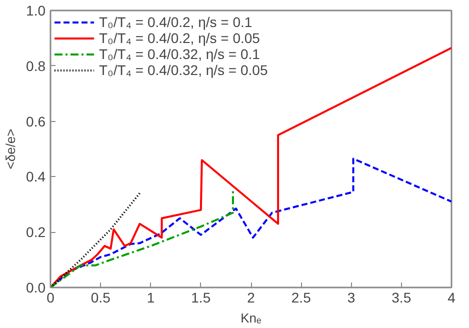  What do you see at coordinates (179, 54) in the screenshot?
I see `legend-label: T₀/T₄ = 0.4/0.32, η/s = 0.1` at bounding box center [179, 54].